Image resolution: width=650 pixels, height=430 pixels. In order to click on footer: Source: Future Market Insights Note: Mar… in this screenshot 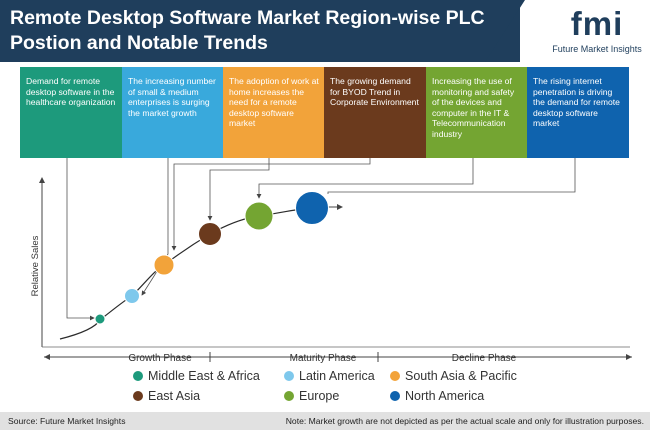, I will do `click(325, 421)`.